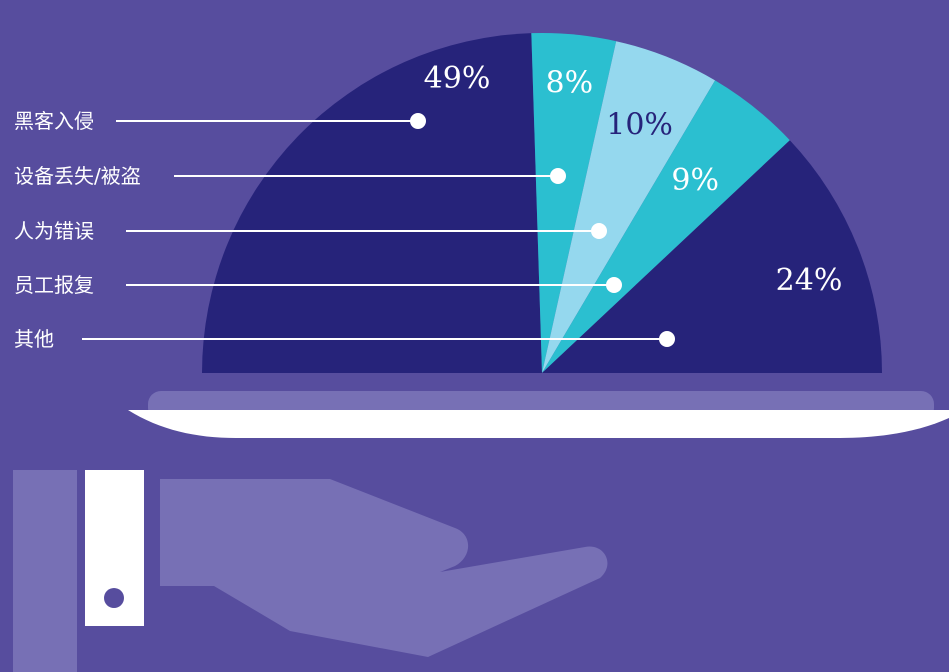  I want to click on slice-employee-revenge, so click(666, 226).